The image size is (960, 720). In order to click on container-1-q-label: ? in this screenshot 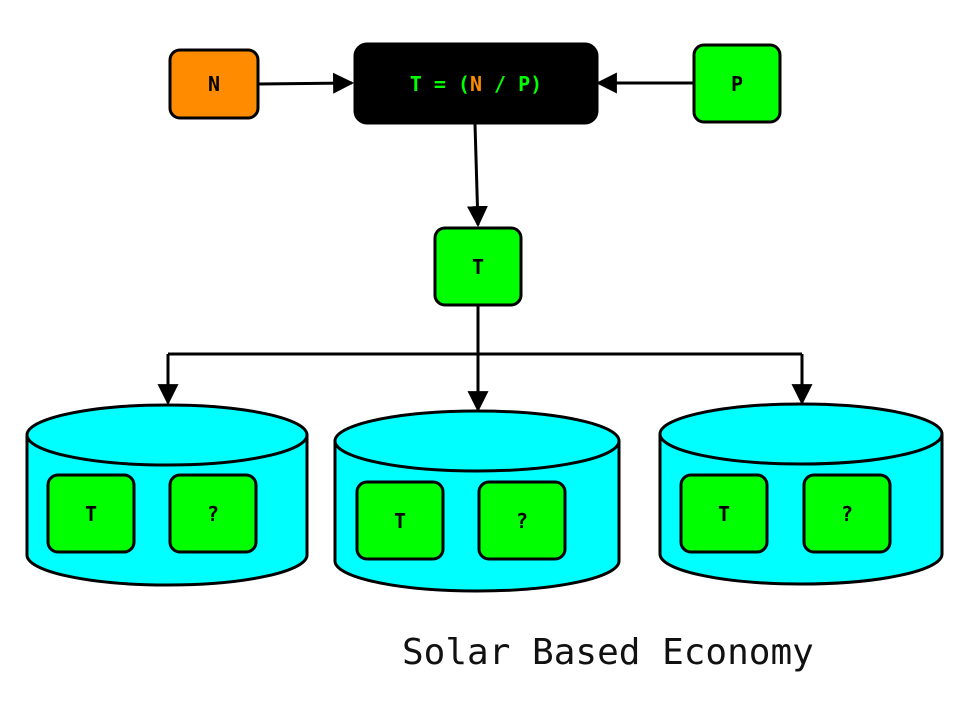, I will do `click(213, 514)`.